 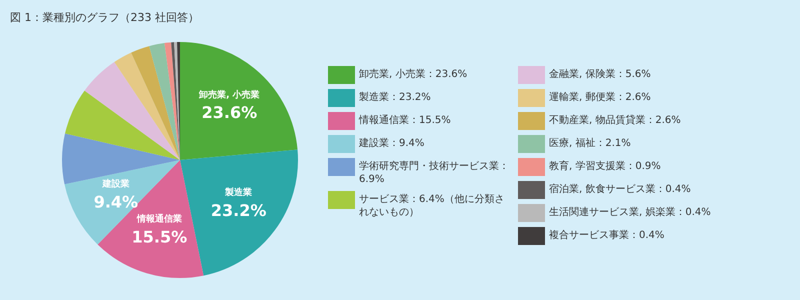 What do you see at coordinates (605, 166) in the screenshot?
I see `legend-label: 教育, 学習支援業：0.9%` at bounding box center [605, 166].